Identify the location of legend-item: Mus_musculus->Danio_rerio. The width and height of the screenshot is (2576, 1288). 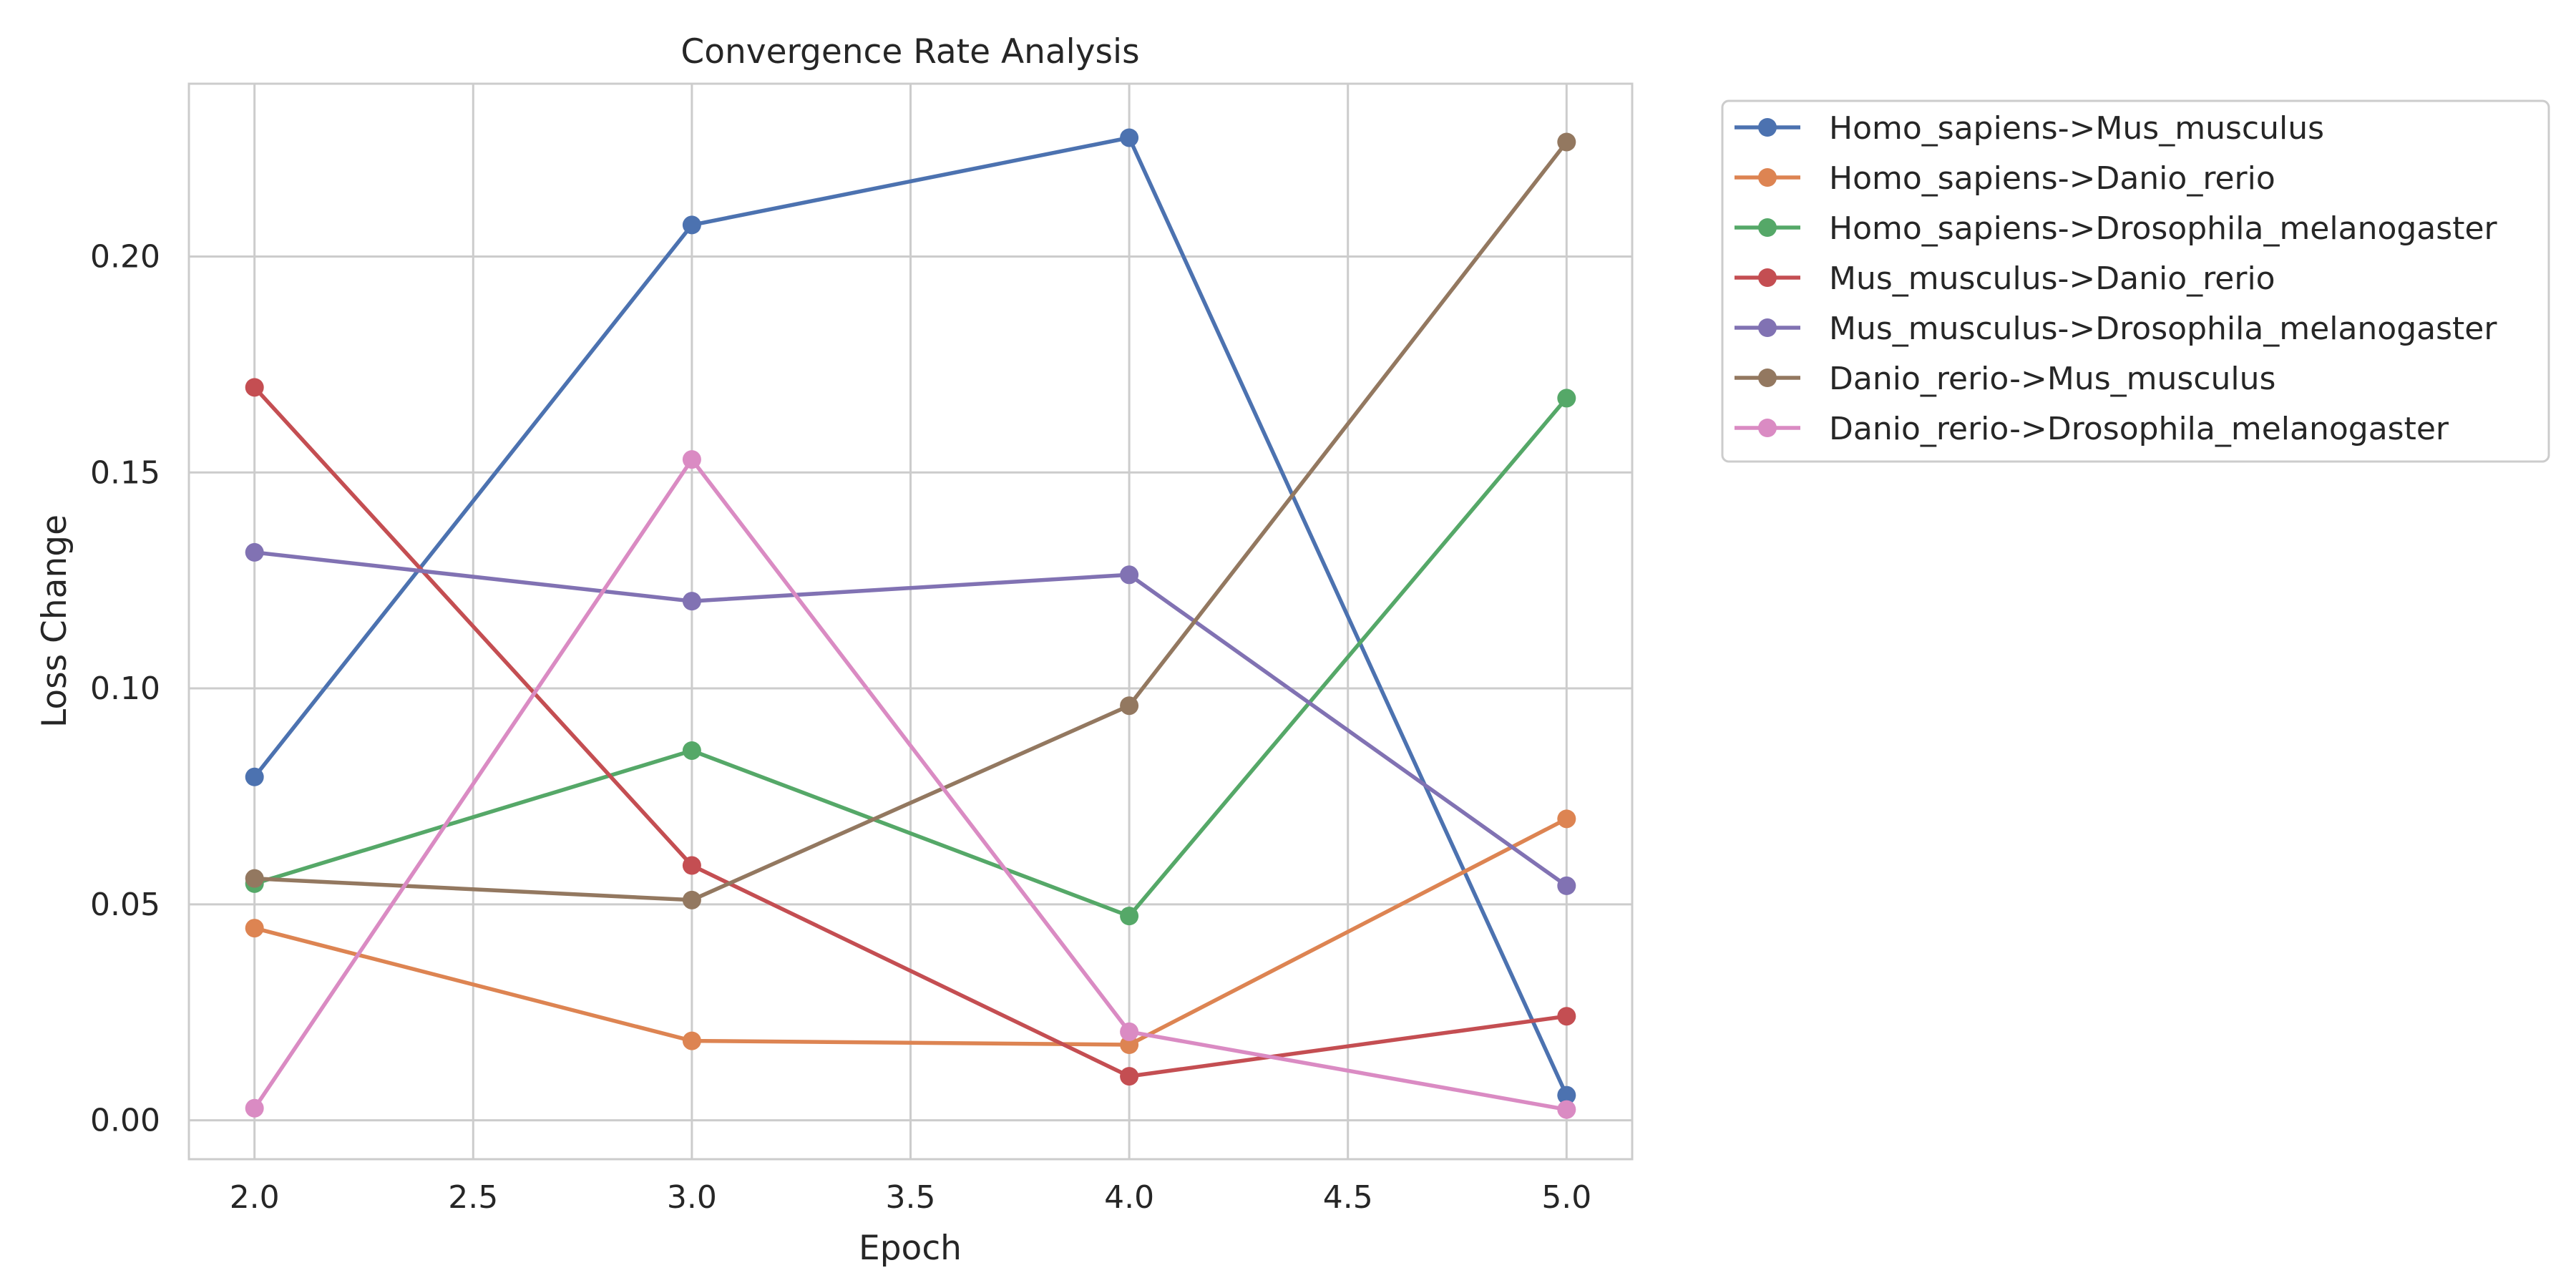
(2005, 278).